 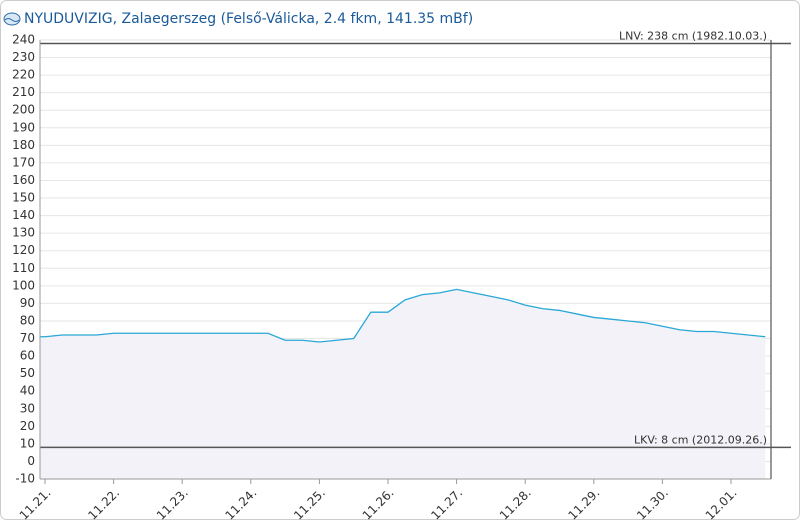 What do you see at coordinates (27, 356) in the screenshot?
I see `y-tick-label: 60` at bounding box center [27, 356].